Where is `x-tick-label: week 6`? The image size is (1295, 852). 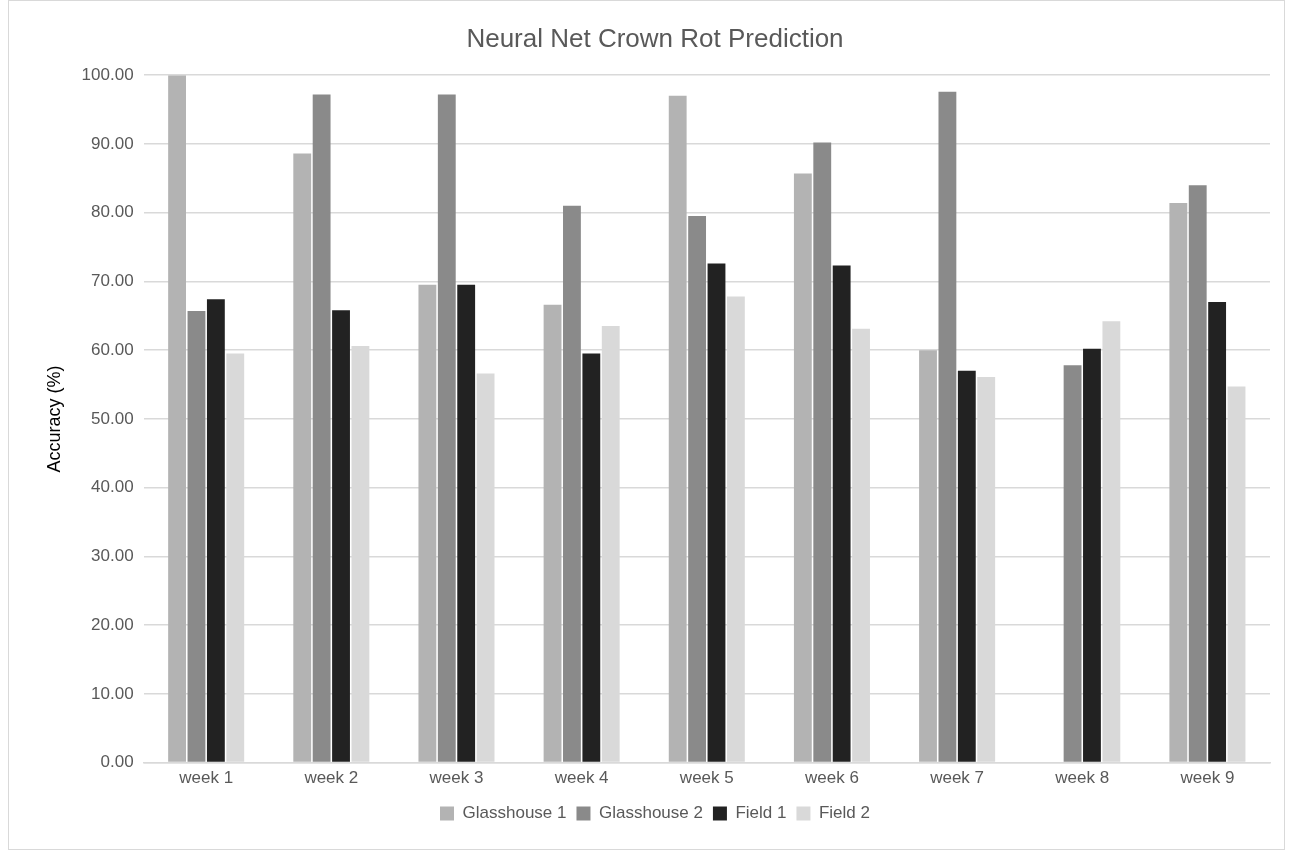 x-tick-label: week 6 is located at coordinates (831, 778).